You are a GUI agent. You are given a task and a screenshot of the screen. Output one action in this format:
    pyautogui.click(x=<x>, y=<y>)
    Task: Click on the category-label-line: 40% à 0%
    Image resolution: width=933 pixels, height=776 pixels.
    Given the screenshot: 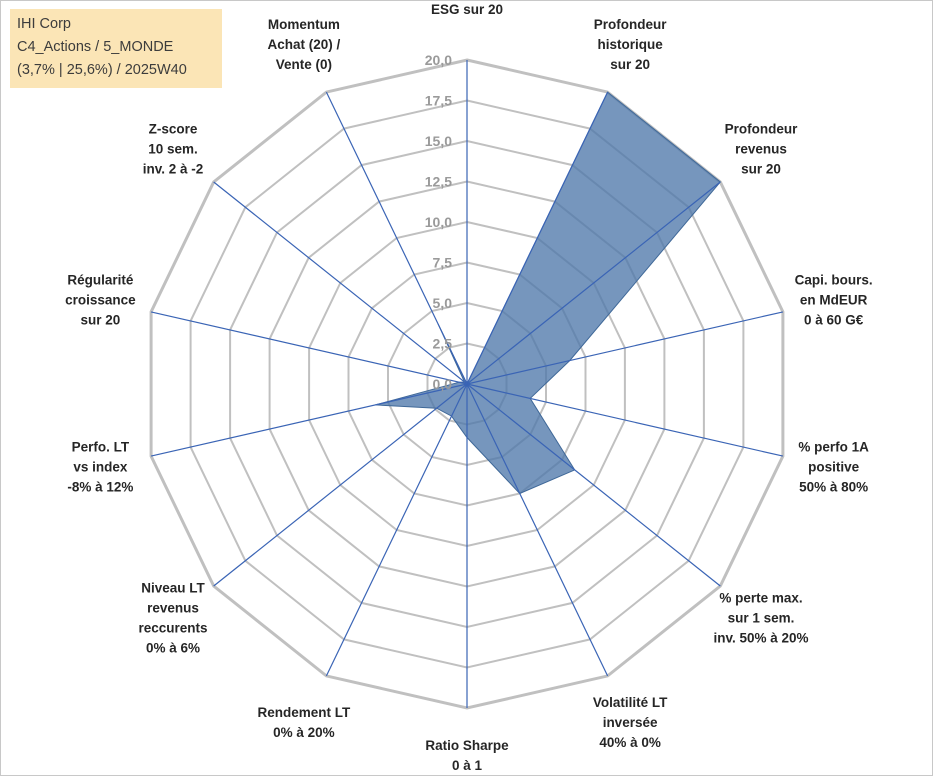 What is the action you would take?
    pyautogui.click(x=630, y=742)
    